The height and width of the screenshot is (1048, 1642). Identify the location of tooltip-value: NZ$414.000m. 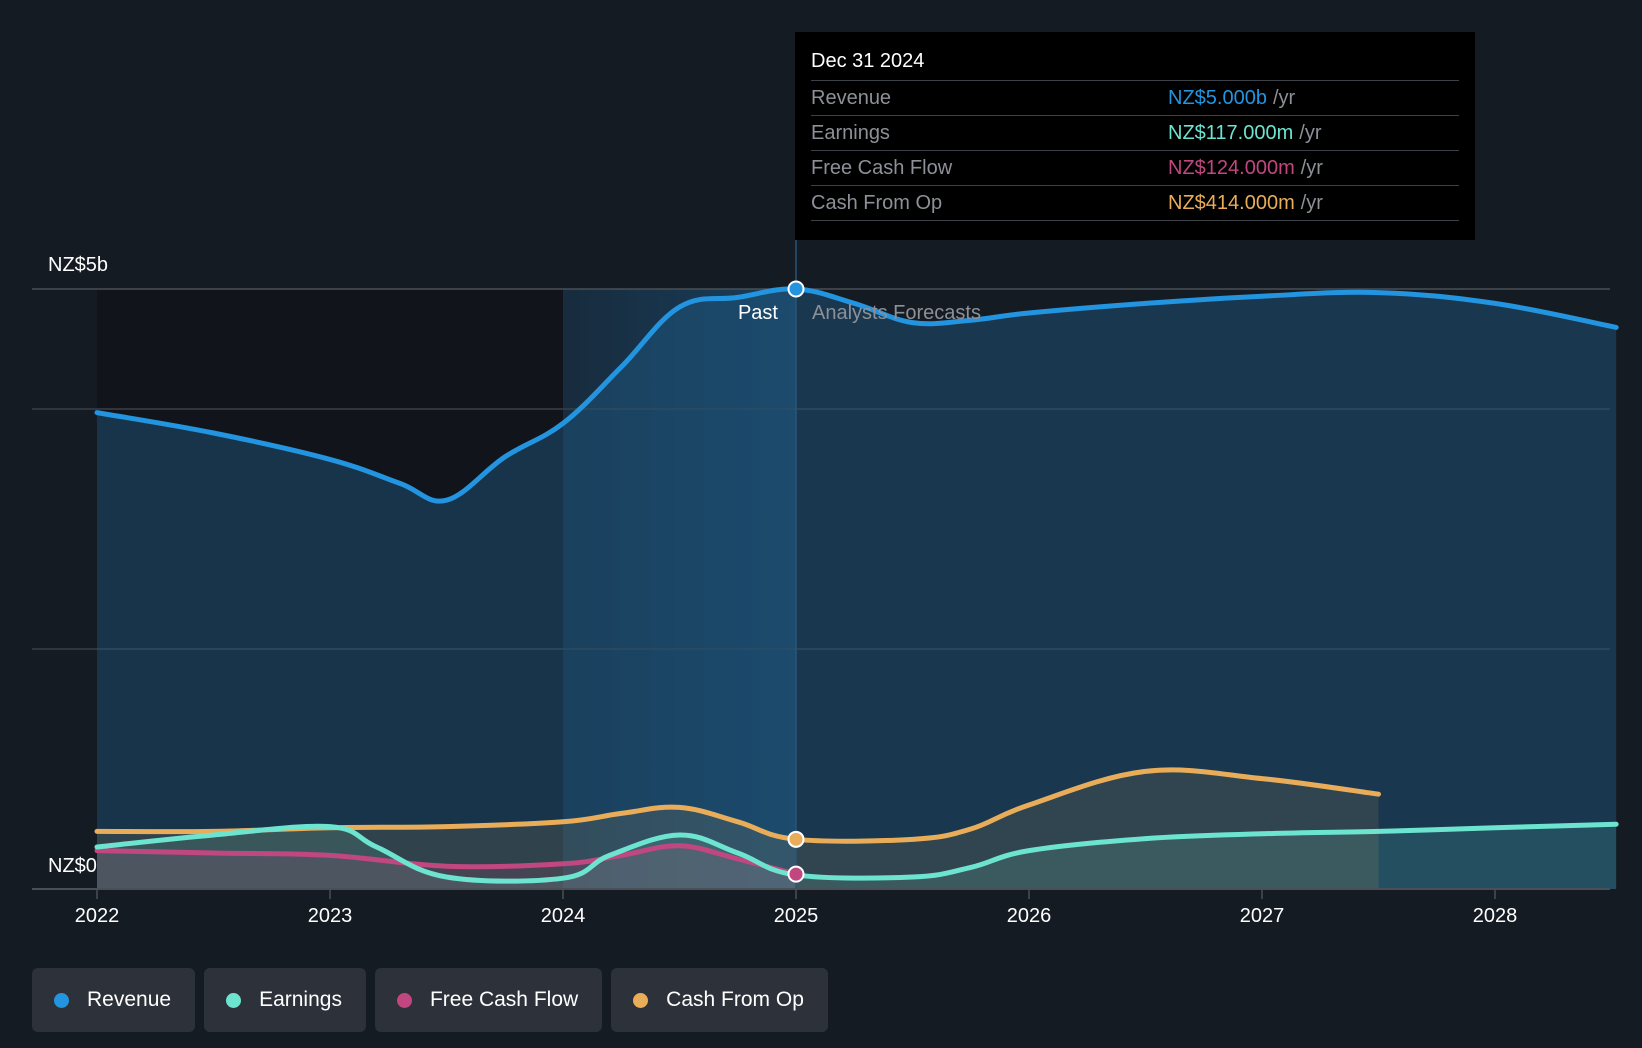
(1231, 202).